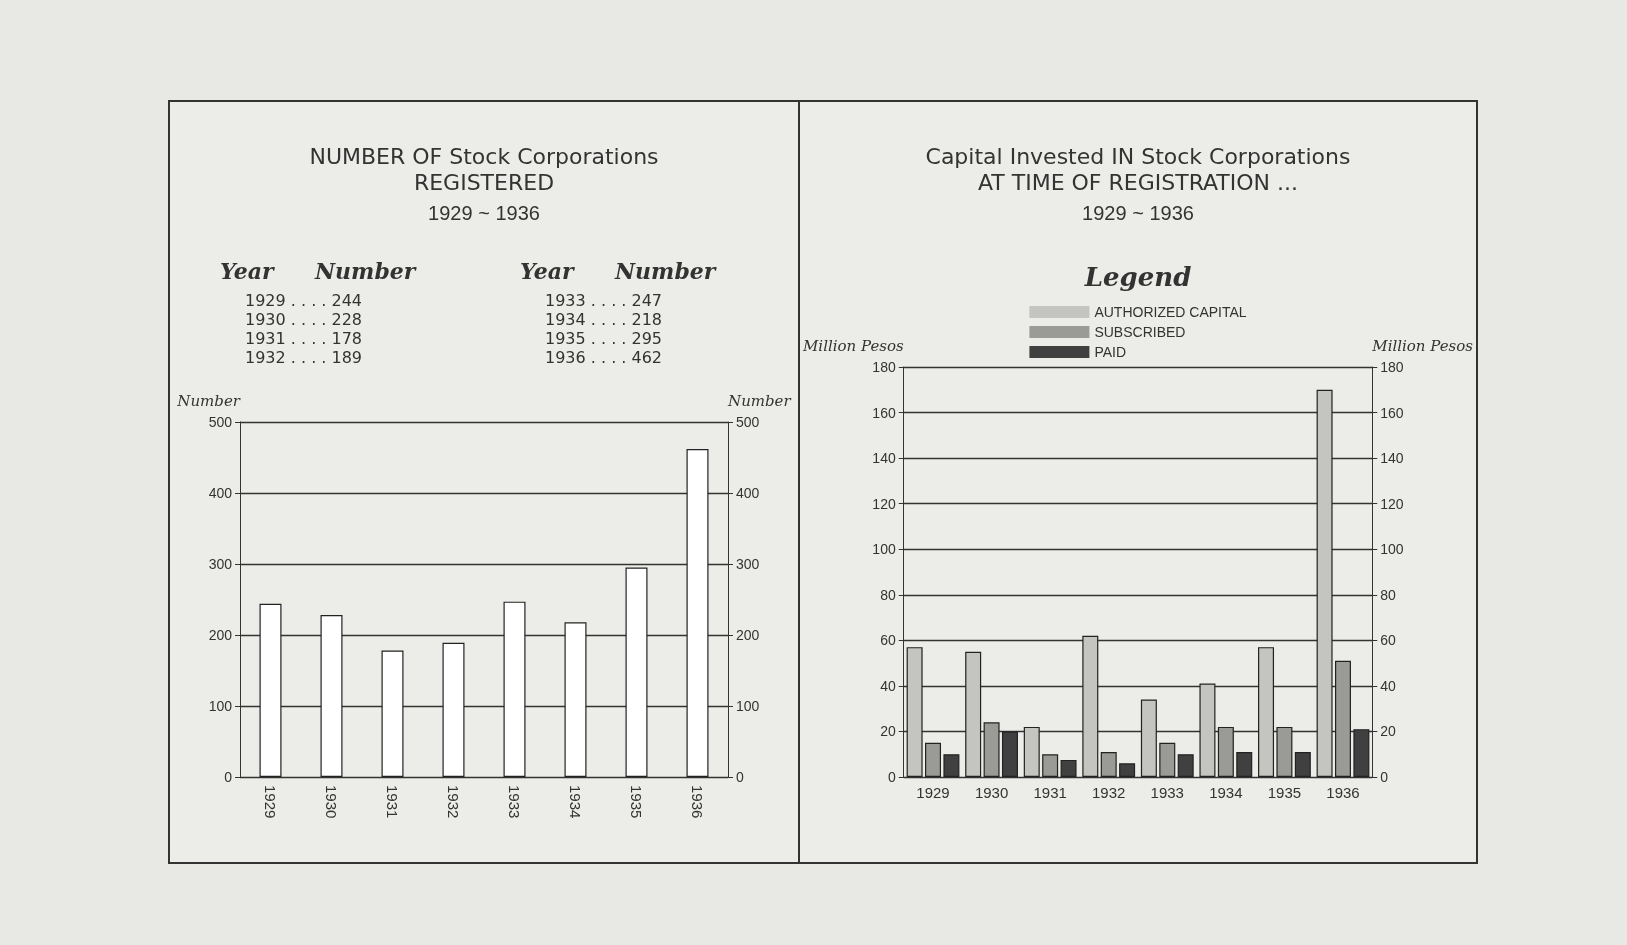 Image resolution: width=1627 pixels, height=945 pixels. I want to click on text: 1933 . . . . 247, so click(604, 300).